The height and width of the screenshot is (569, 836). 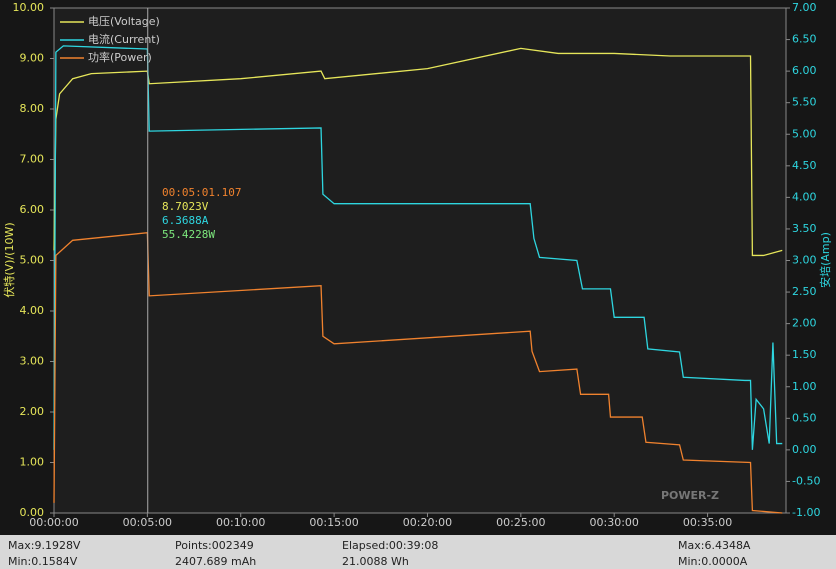 I want to click on y2-tick-label: 4.00, so click(x=804, y=196).